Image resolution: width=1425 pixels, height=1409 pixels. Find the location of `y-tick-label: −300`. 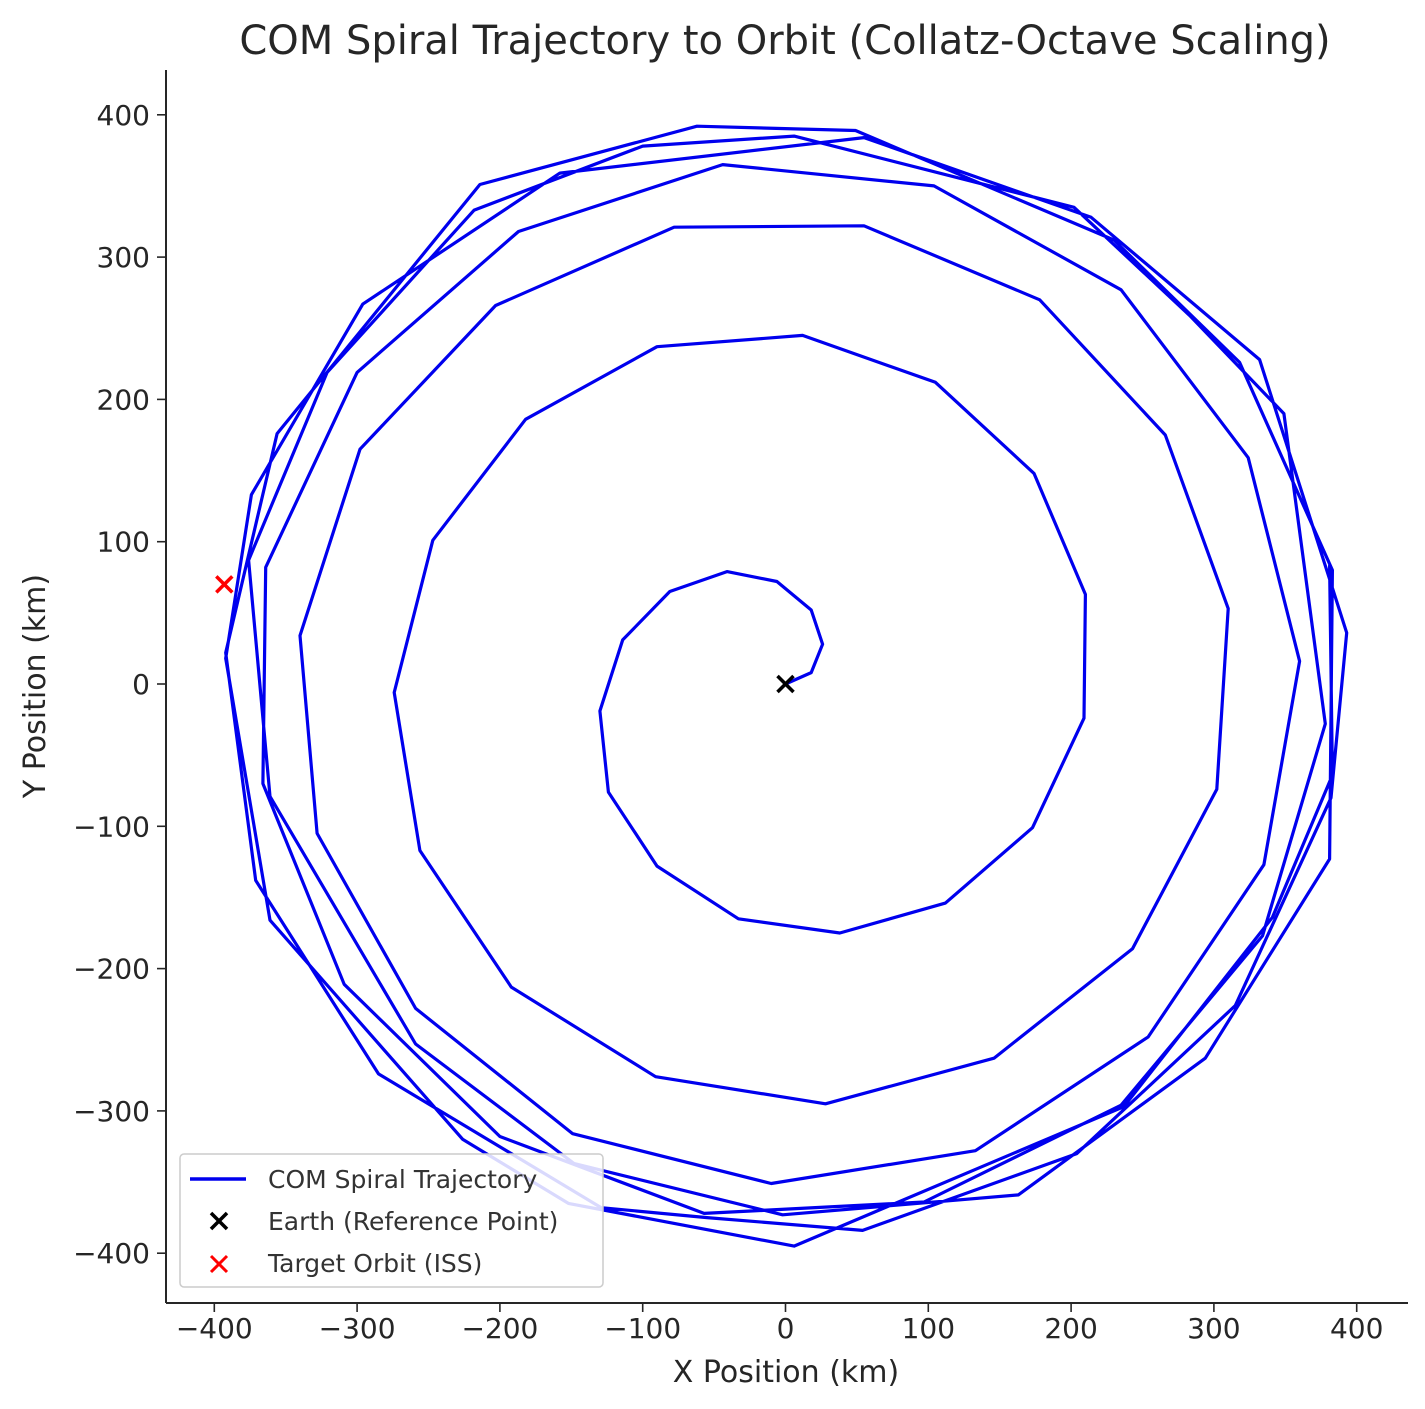

y-tick-label: −300 is located at coordinates (111, 1111).